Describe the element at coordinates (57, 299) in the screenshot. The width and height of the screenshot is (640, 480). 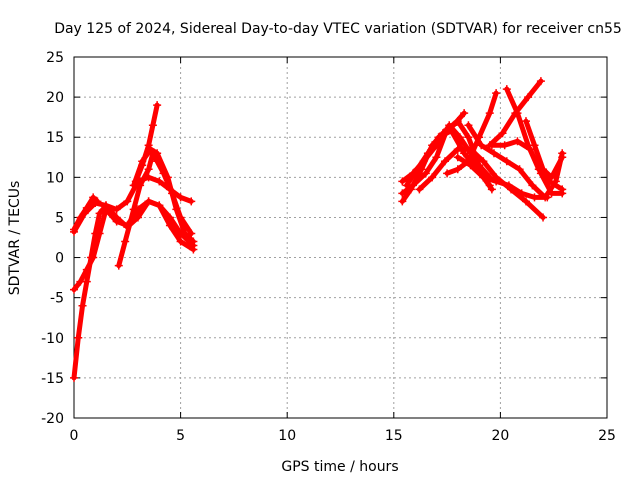
I see `y-tick-label: -5` at that location.